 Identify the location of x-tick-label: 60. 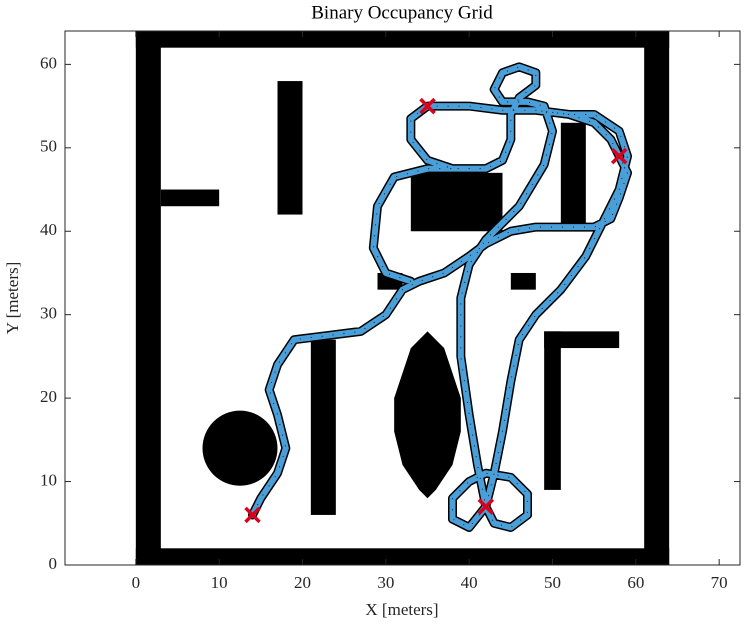
(635, 582).